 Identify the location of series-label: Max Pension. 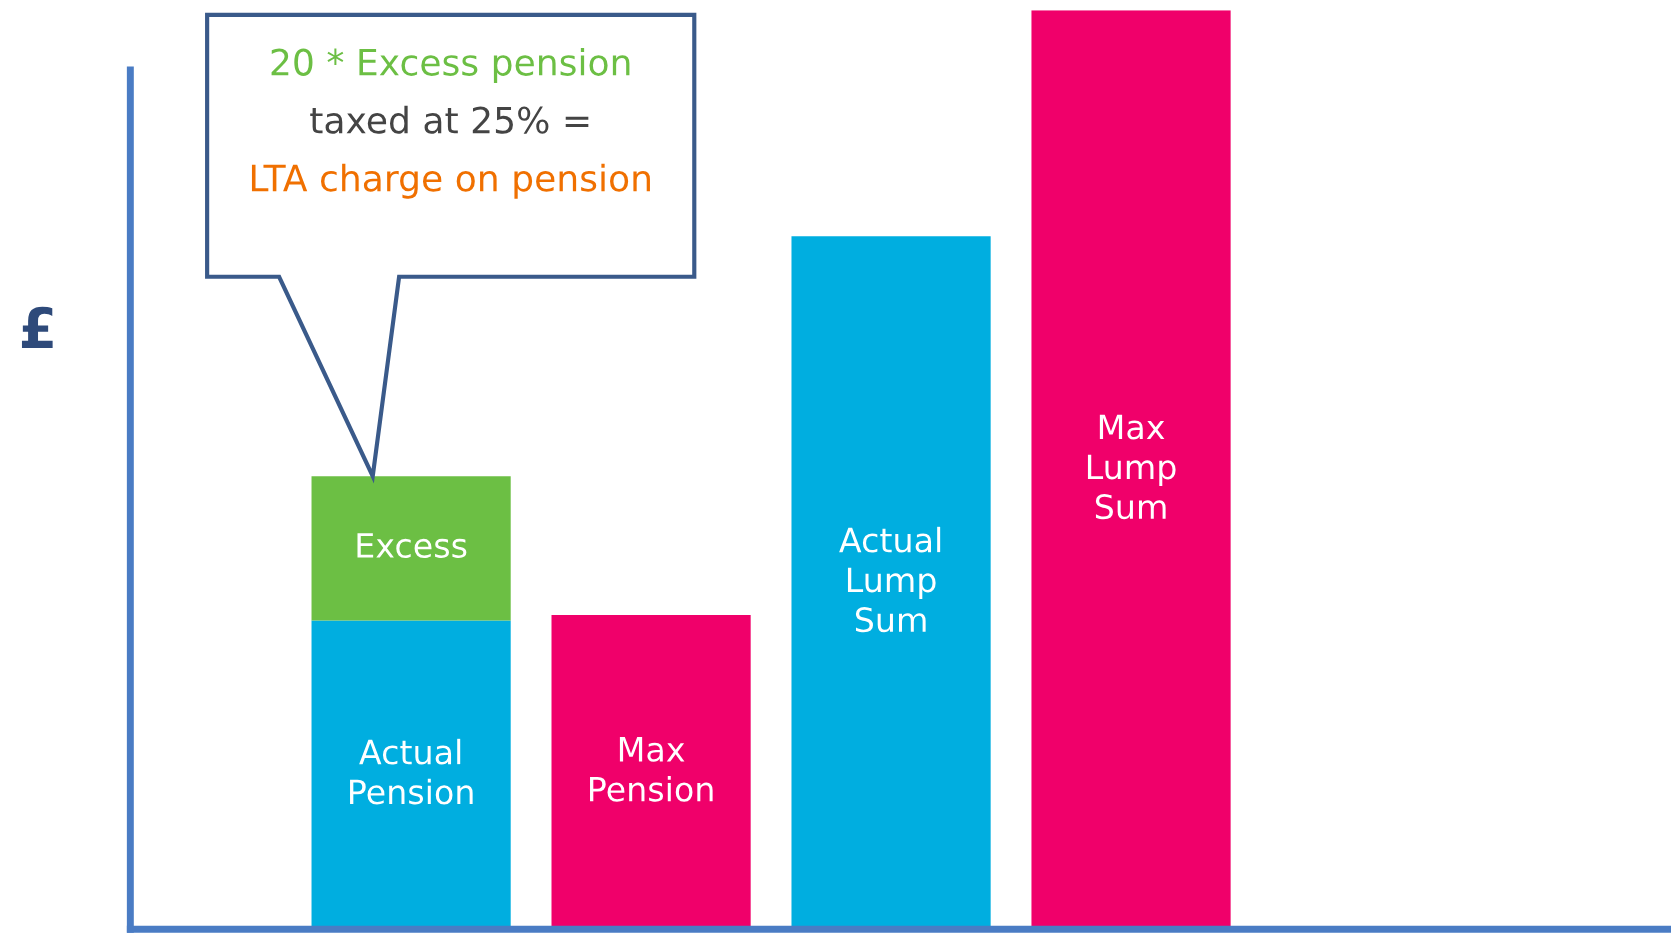
(651, 769).